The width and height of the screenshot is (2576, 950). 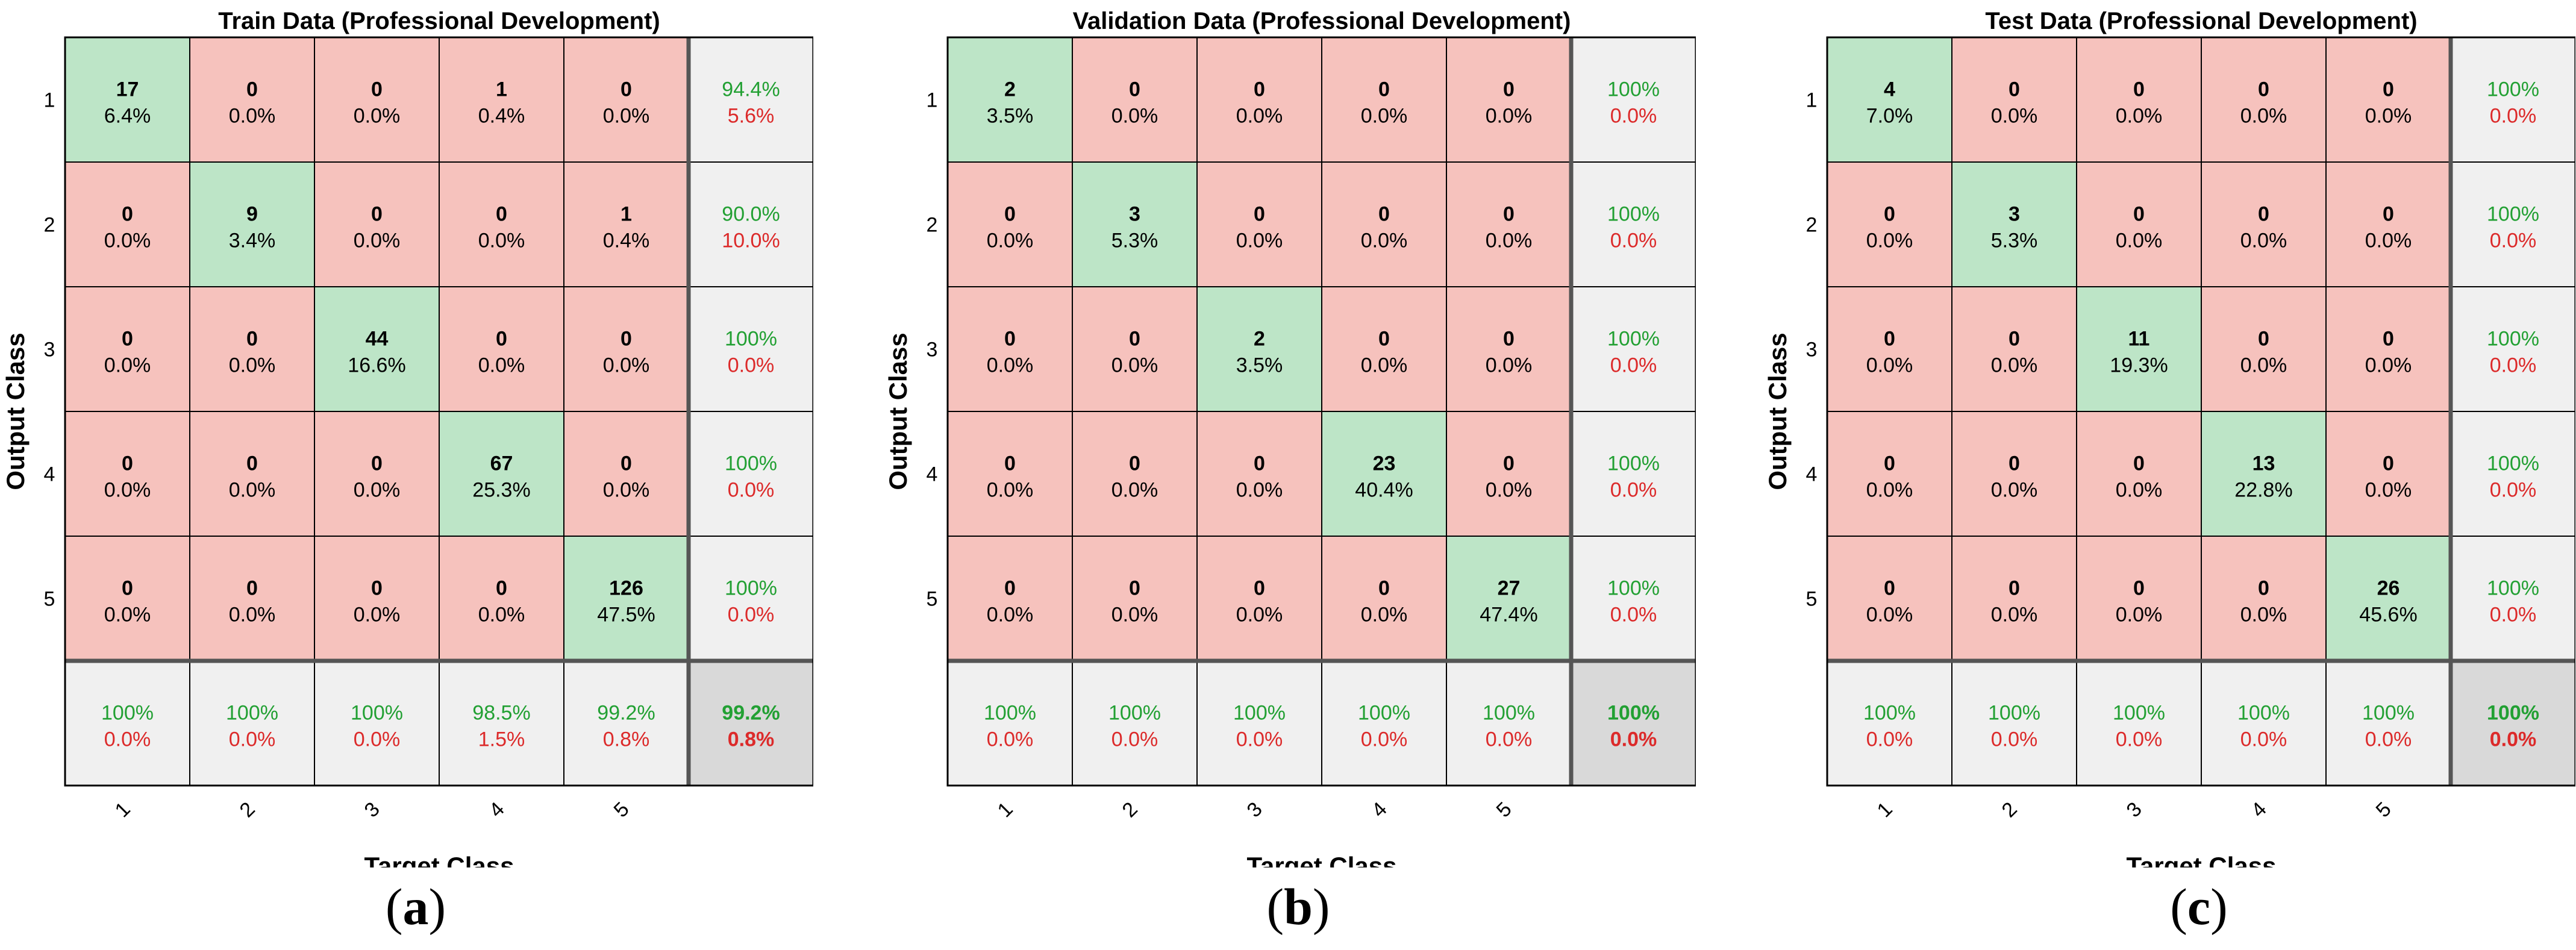 I want to click on cell-r5-c4-bg, so click(x=2264, y=598).